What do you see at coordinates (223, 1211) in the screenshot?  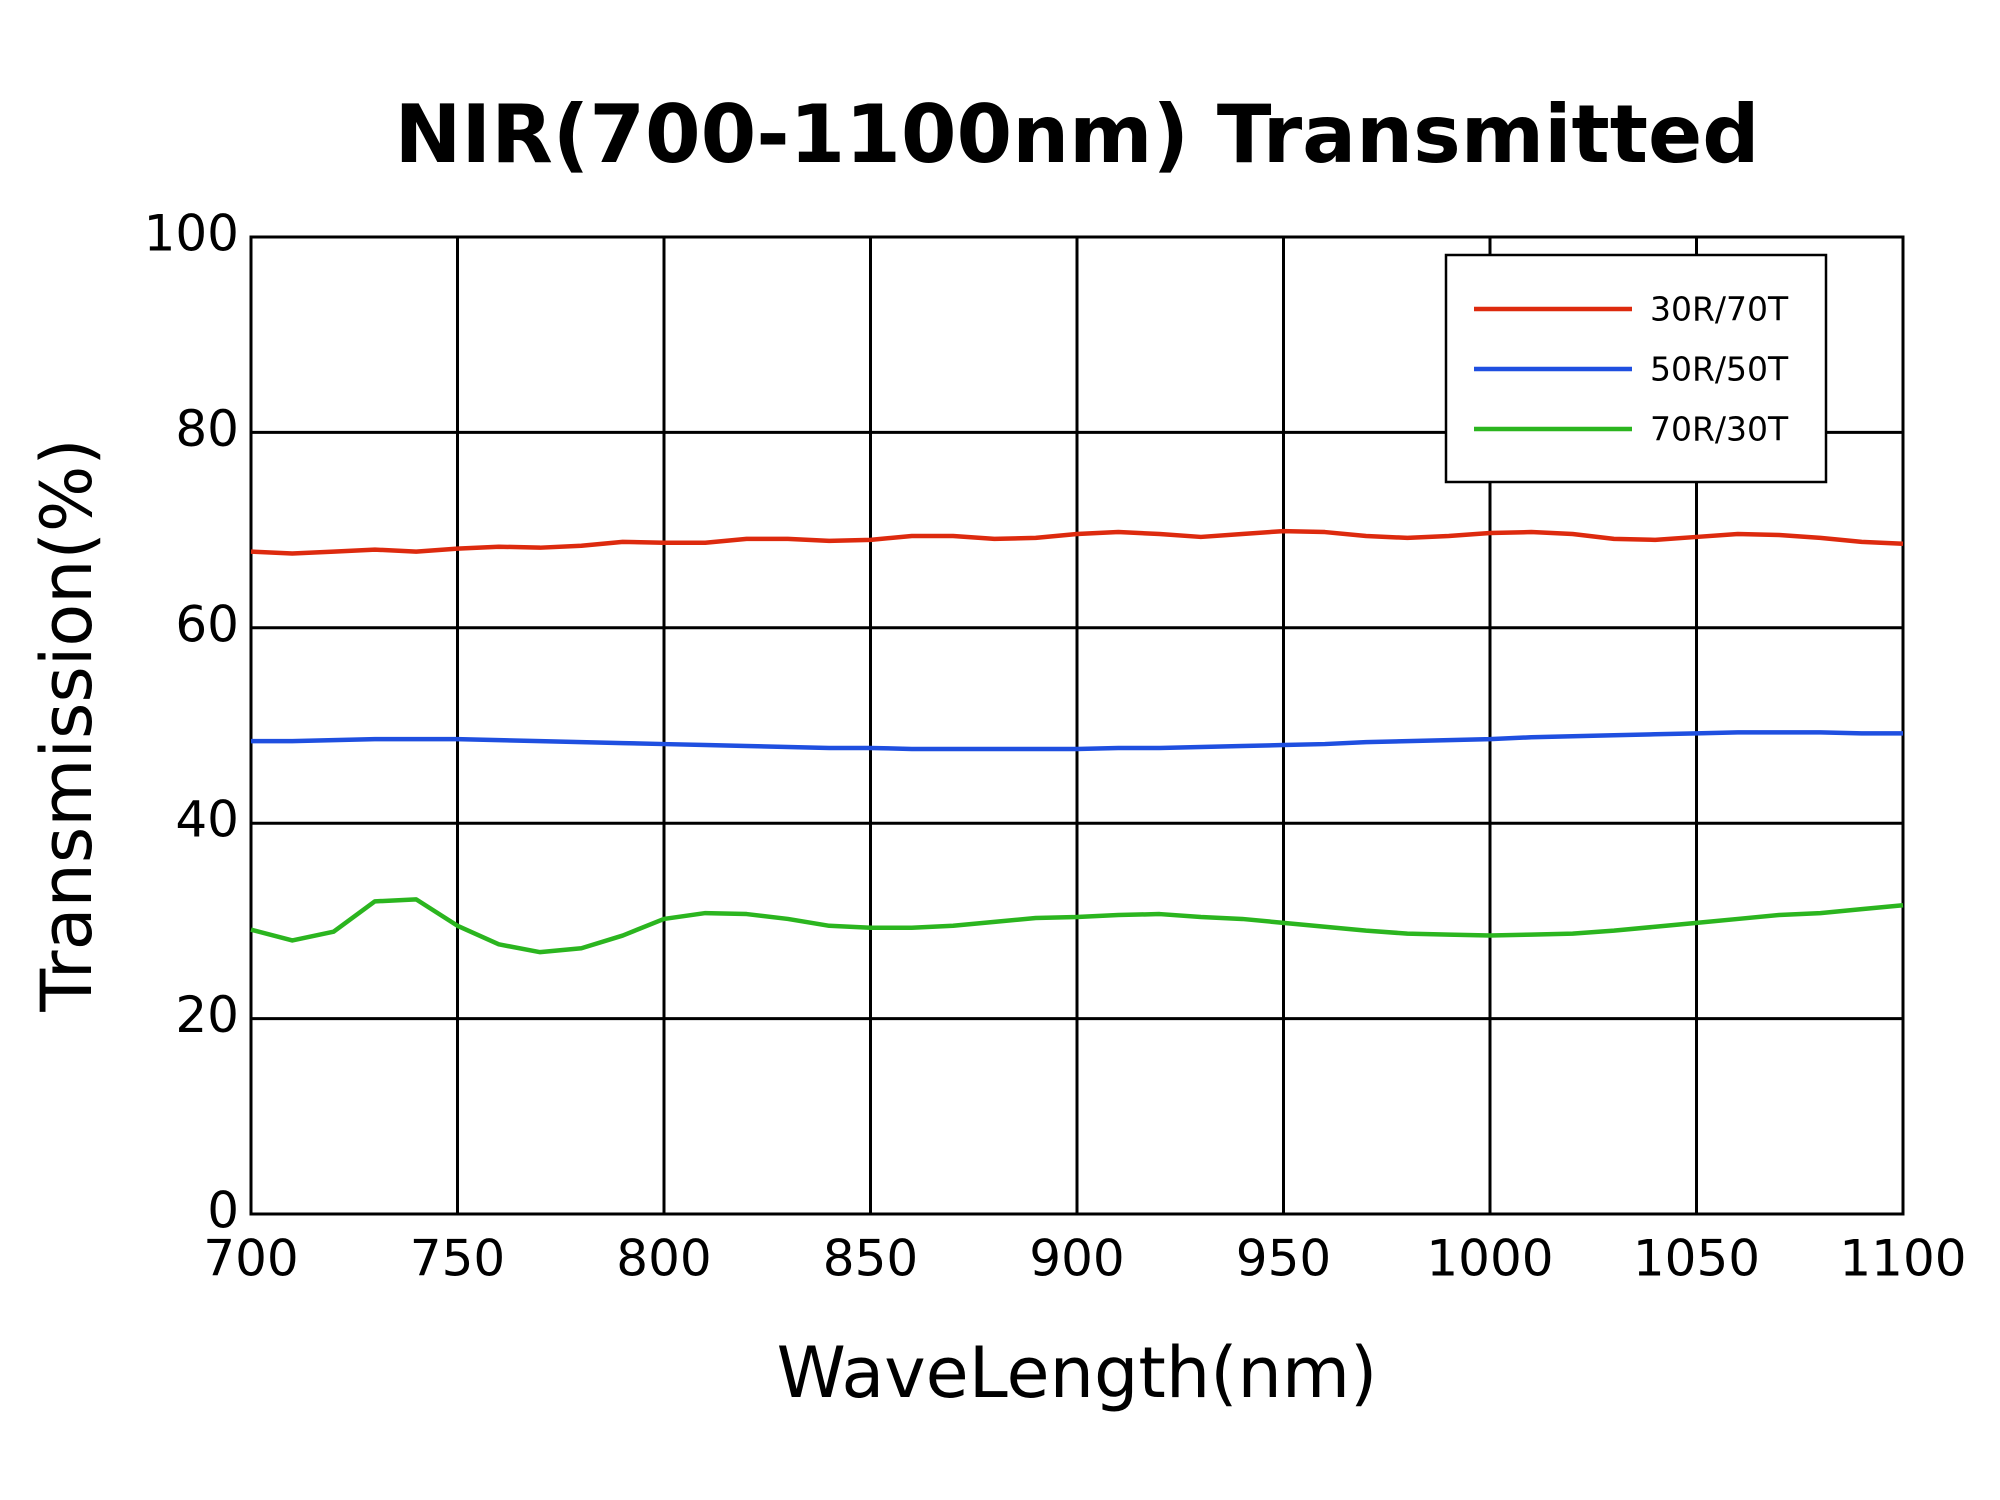 I see `y-tick-label: 0` at bounding box center [223, 1211].